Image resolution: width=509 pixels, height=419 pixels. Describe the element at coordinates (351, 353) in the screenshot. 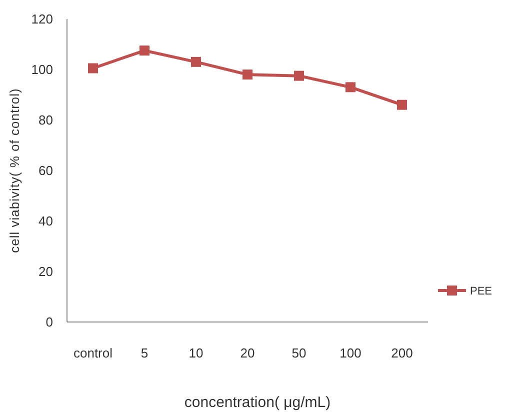

I see `x-tick-label: 100` at that location.